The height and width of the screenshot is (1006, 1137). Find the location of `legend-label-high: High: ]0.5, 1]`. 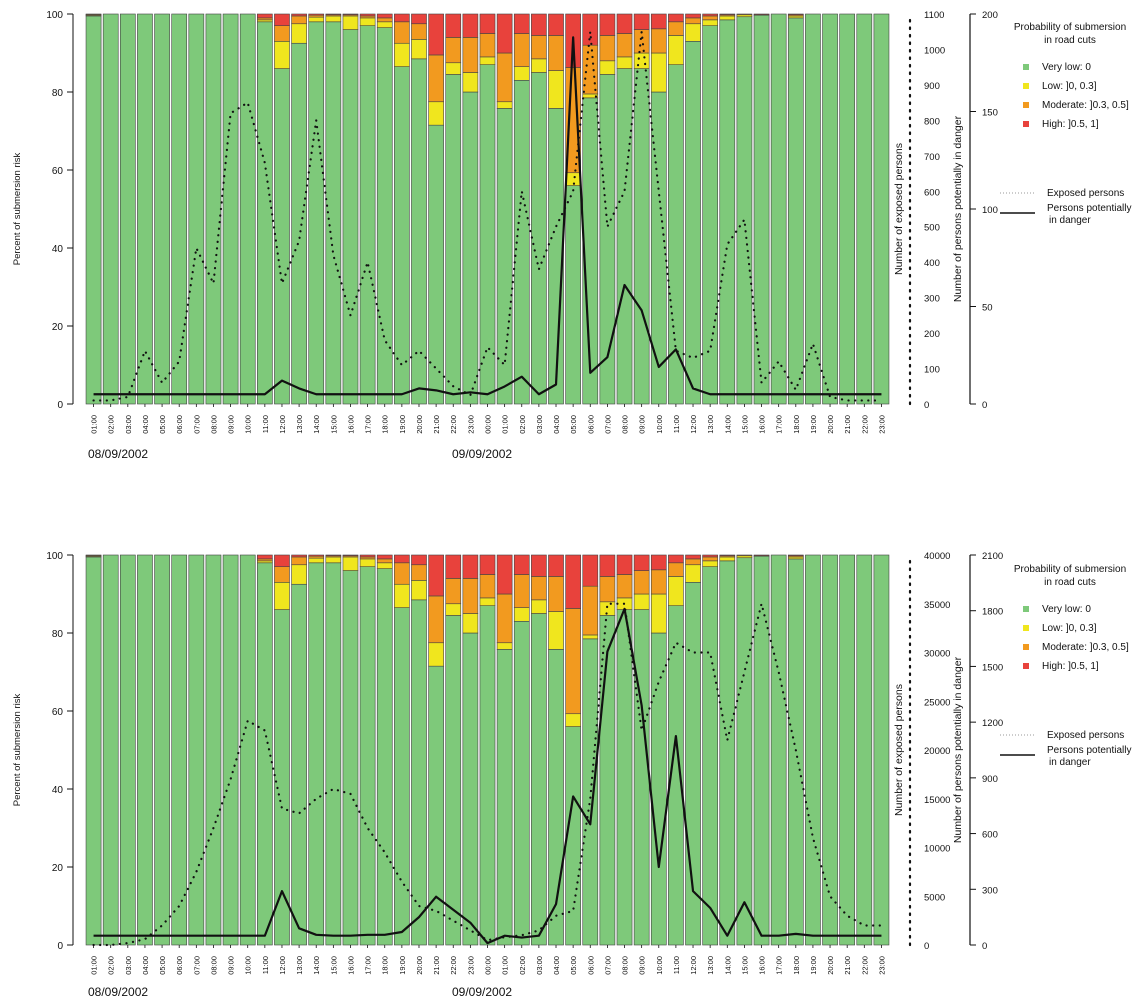

legend-label-high: High: ]0.5, 1] is located at coordinates (1070, 666).